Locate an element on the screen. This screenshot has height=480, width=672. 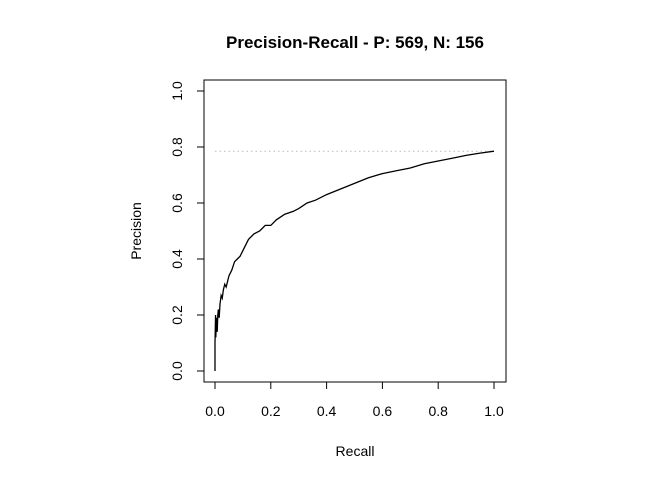
x-axis-label: Recall is located at coordinates (355, 451).